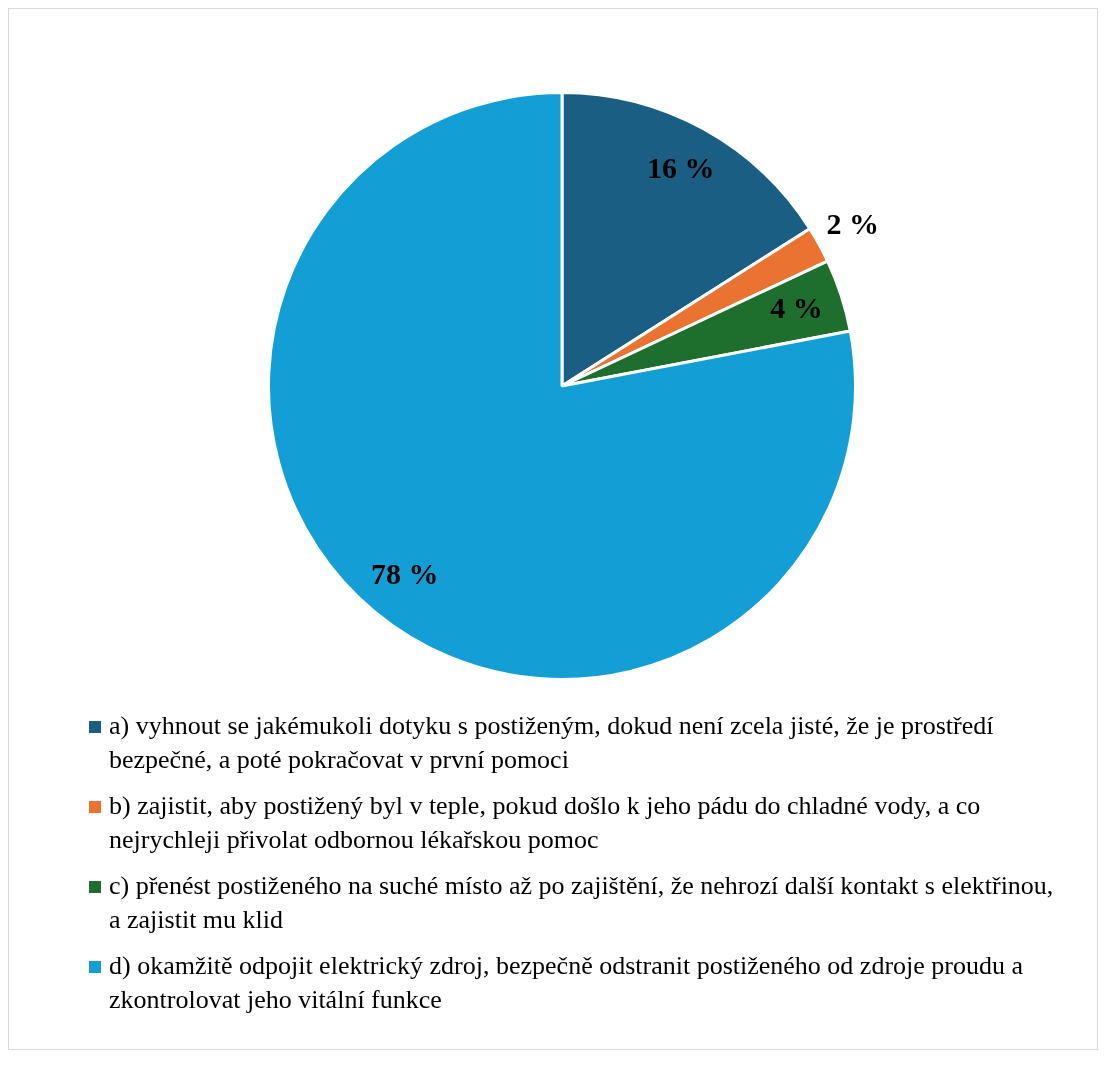 The image size is (1106, 1075). What do you see at coordinates (796, 307) in the screenshot?
I see `data-label: 4 %` at bounding box center [796, 307].